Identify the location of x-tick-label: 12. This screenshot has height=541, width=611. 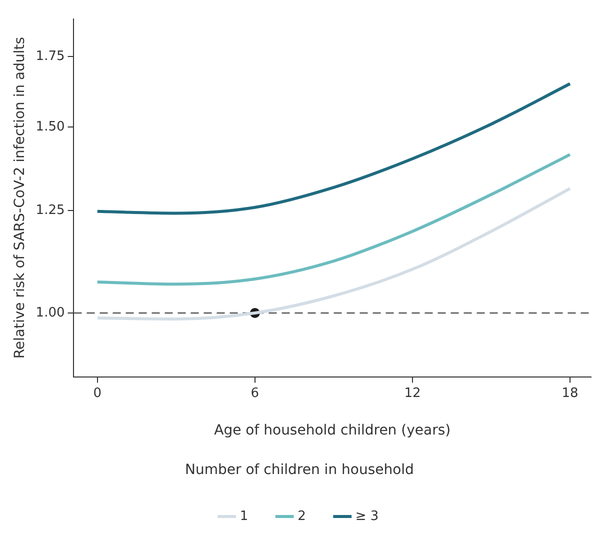
(412, 393).